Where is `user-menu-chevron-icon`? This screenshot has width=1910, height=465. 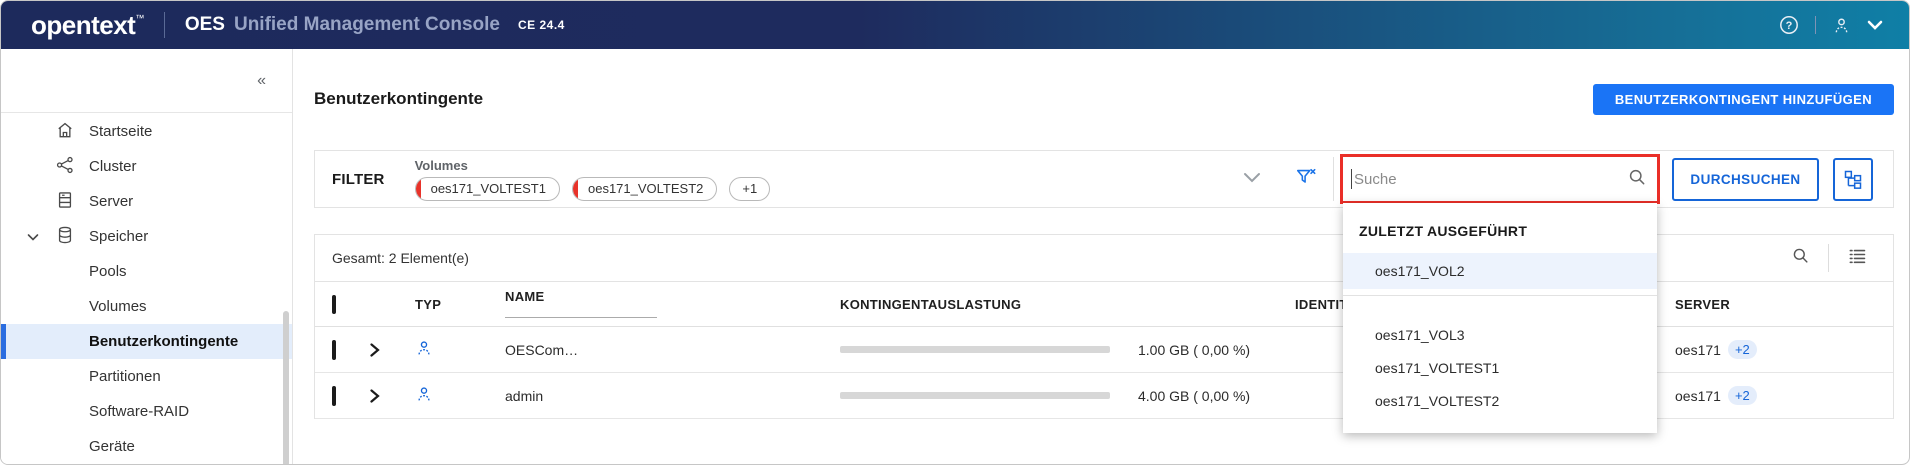 user-menu-chevron-icon is located at coordinates (1875, 25).